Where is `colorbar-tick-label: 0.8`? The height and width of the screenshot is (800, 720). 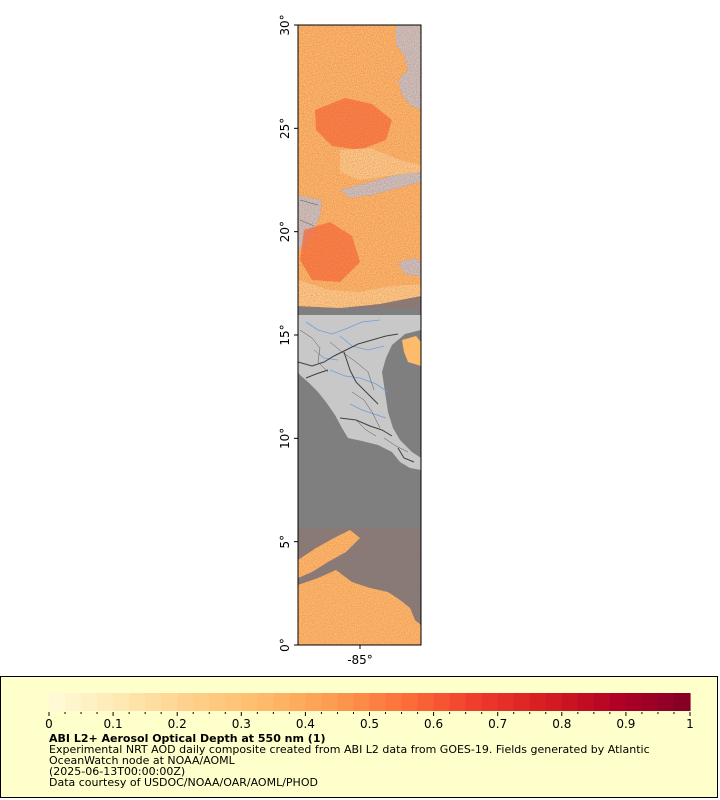
colorbar-tick-label: 0.8 is located at coordinates (561, 724).